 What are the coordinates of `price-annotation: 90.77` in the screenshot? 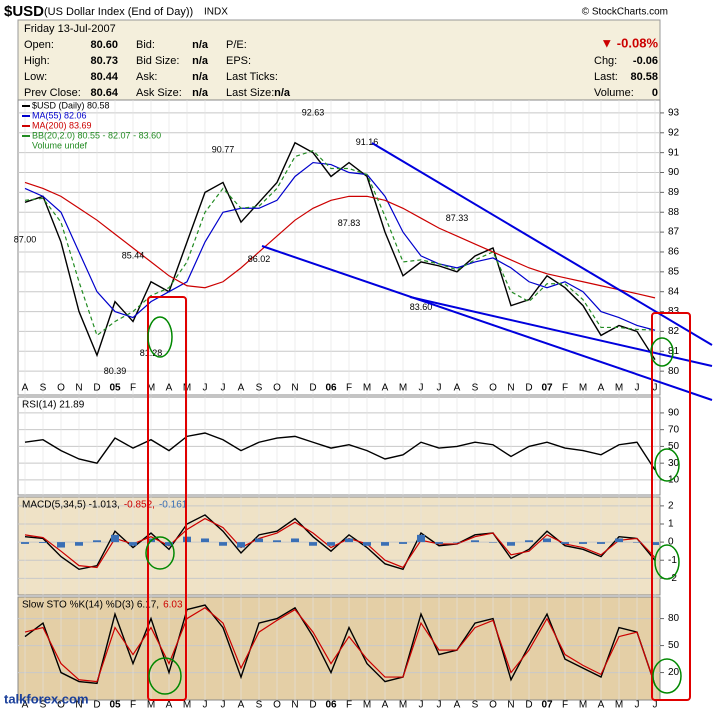 It's located at (223, 150).